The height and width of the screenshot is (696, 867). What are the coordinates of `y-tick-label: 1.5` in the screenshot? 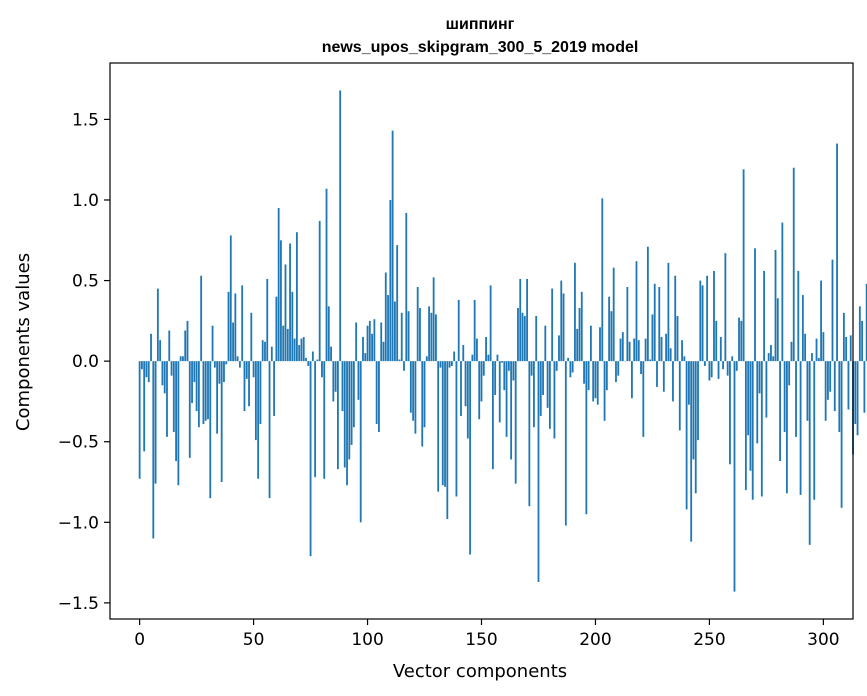 It's located at (85, 120).